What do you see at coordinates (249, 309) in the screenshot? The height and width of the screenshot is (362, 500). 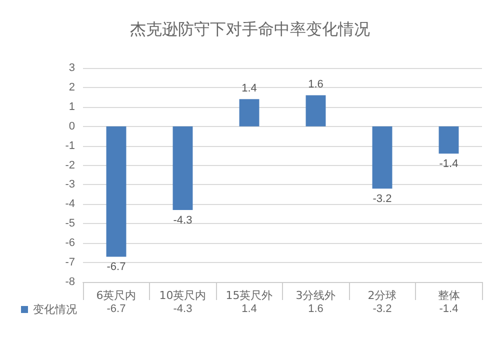 I see `data-label: 1.4` at bounding box center [249, 309].